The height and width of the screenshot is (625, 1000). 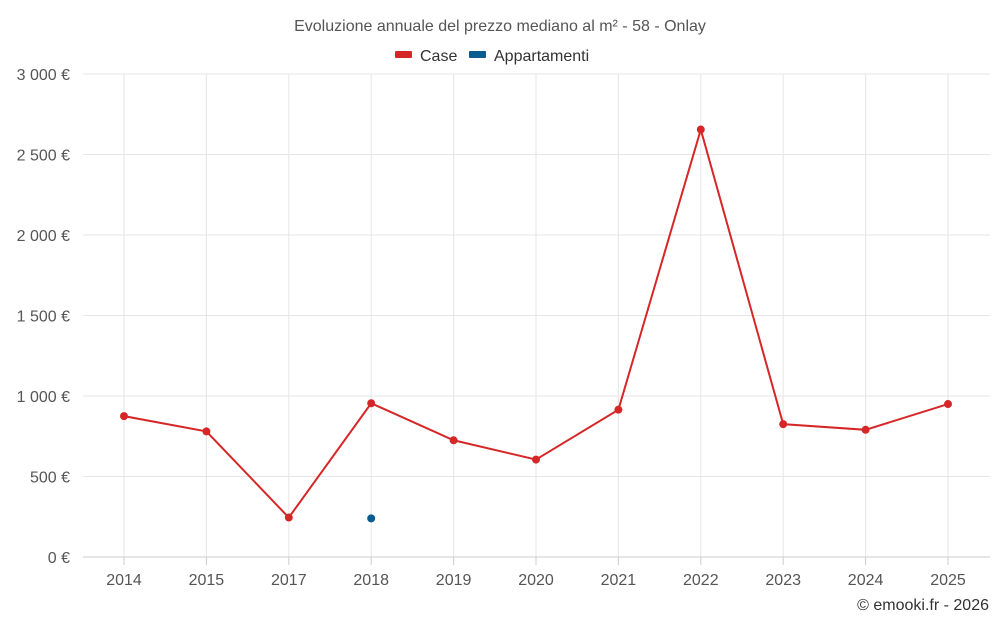 I want to click on legend: Case Appartamenti, so click(x=492, y=56).